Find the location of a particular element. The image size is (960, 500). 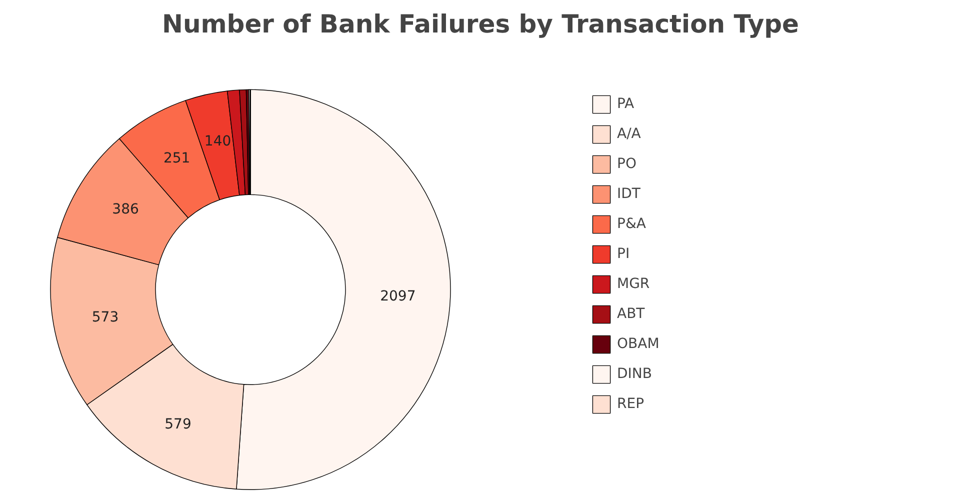

legend-label: OBAM is located at coordinates (638, 344).